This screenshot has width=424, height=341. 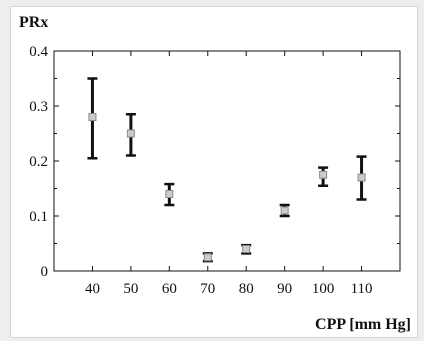 What do you see at coordinates (207, 289) in the screenshot?
I see `x-tick-label: 70` at bounding box center [207, 289].